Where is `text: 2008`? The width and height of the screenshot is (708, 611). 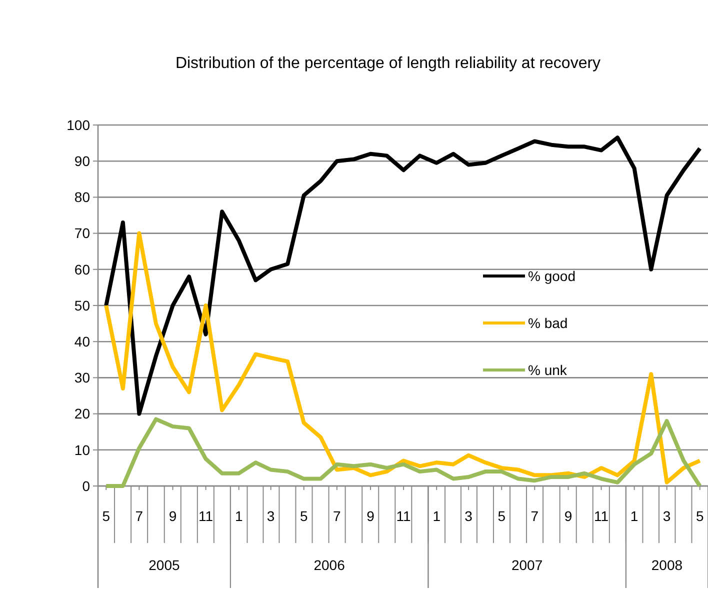
text: 2008 is located at coordinates (667, 565).